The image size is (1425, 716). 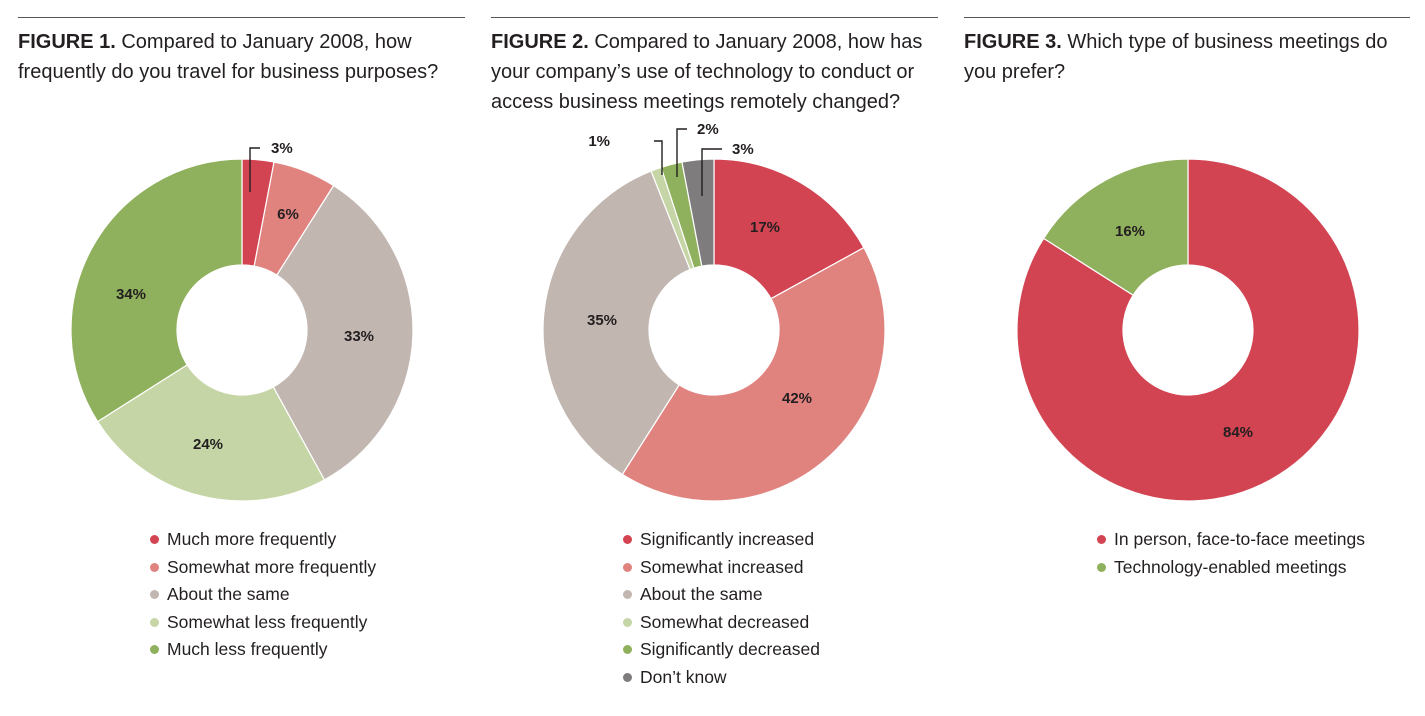 I want to click on slice-somewhat-increased, so click(x=753, y=374).